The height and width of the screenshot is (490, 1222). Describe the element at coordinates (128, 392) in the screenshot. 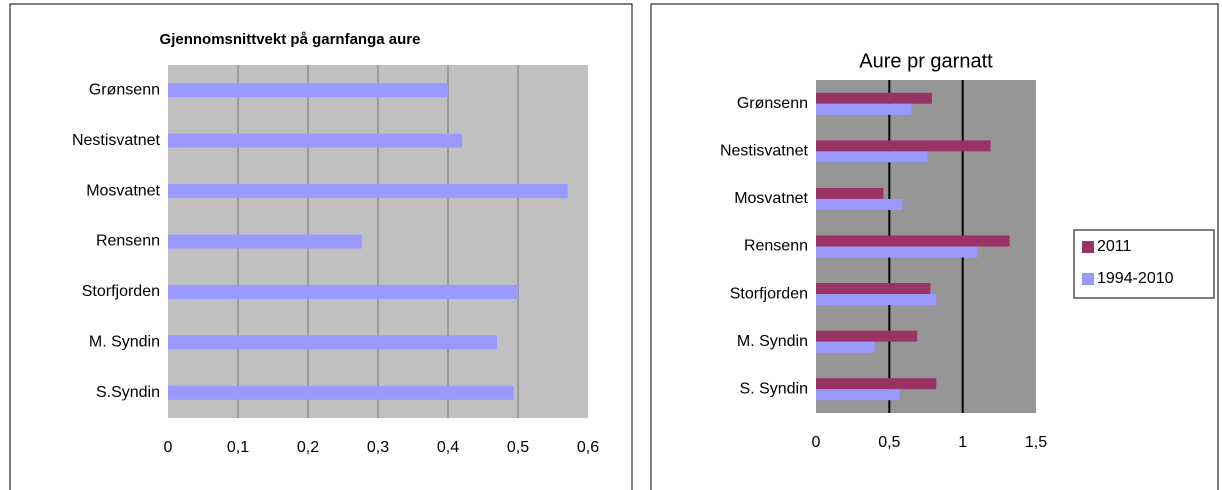

I see `y-tick-label: S.Syndin` at that location.